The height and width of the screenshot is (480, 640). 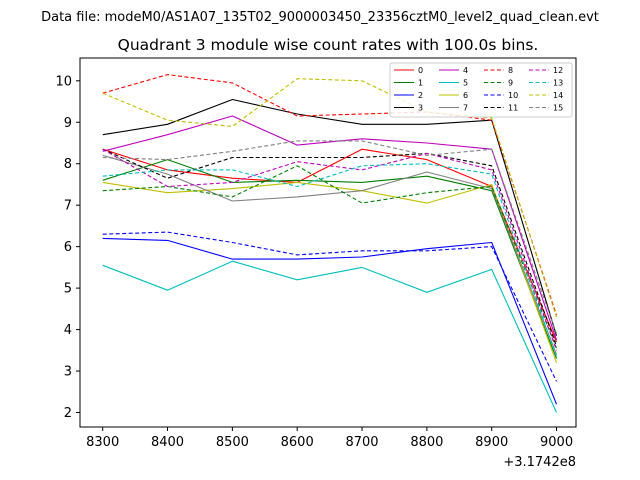 I want to click on legend-label-12: 12, so click(x=558, y=70).